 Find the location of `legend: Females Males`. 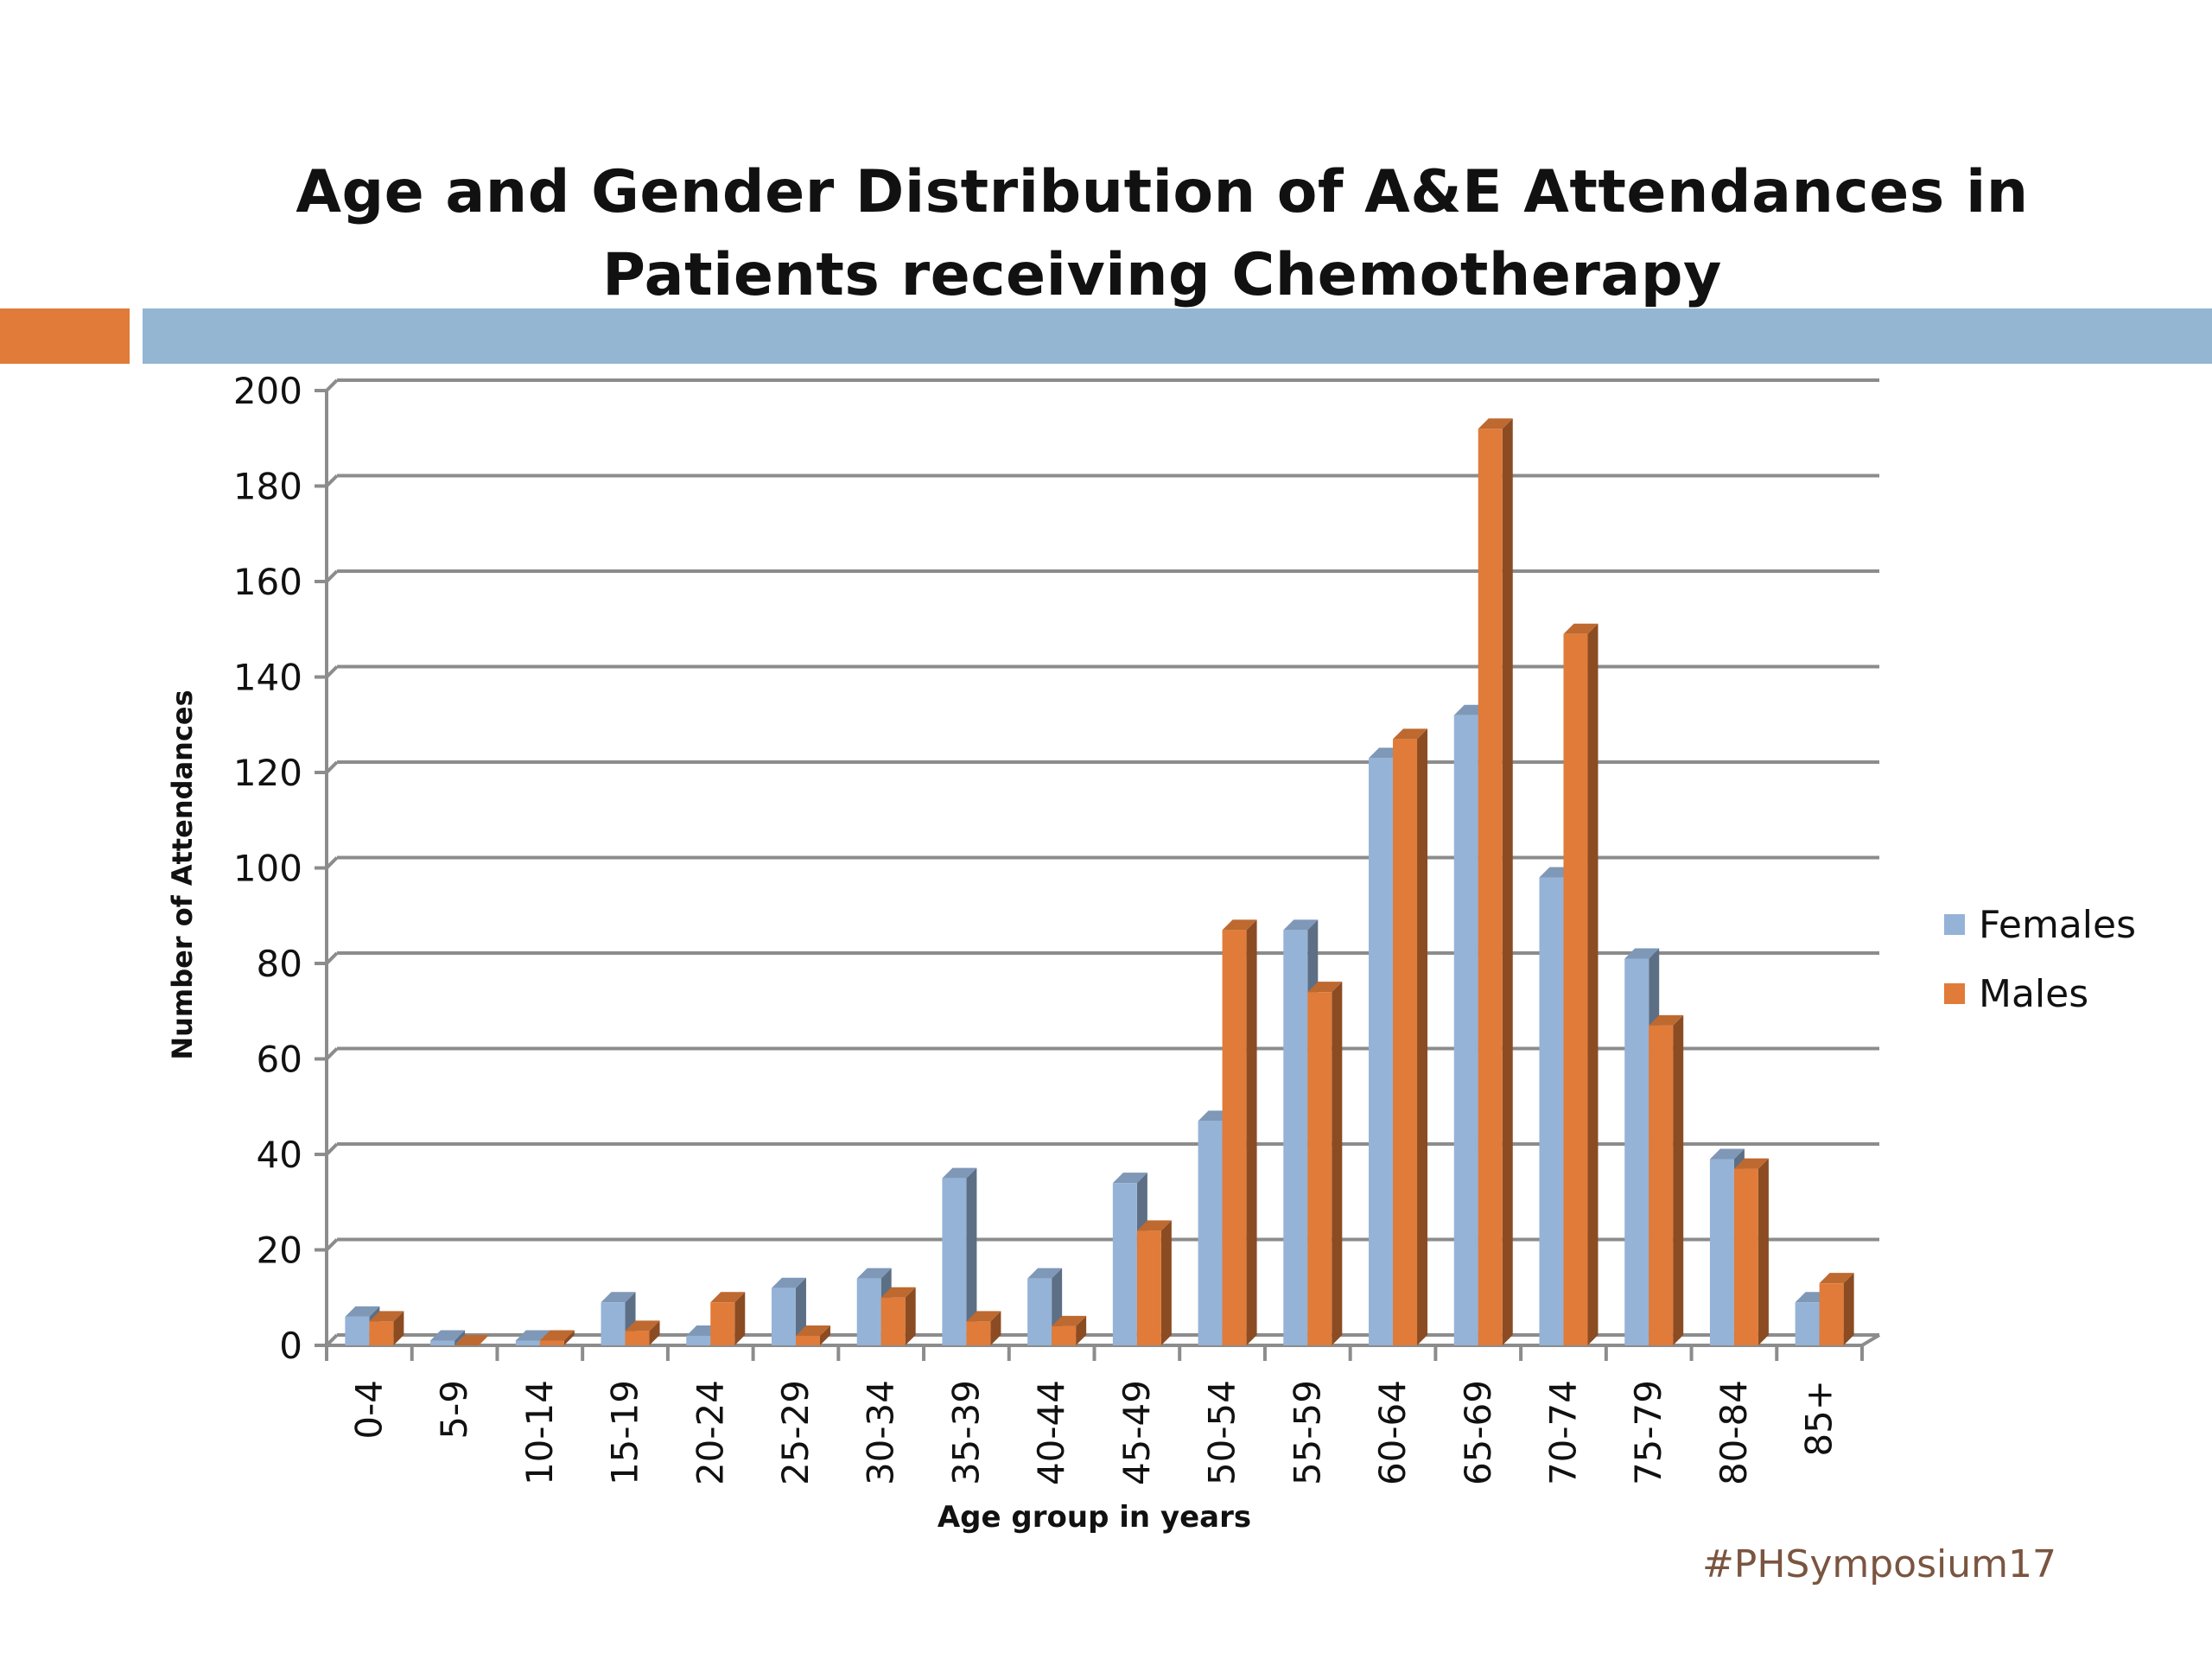

legend: Females Males is located at coordinates (2040, 959).